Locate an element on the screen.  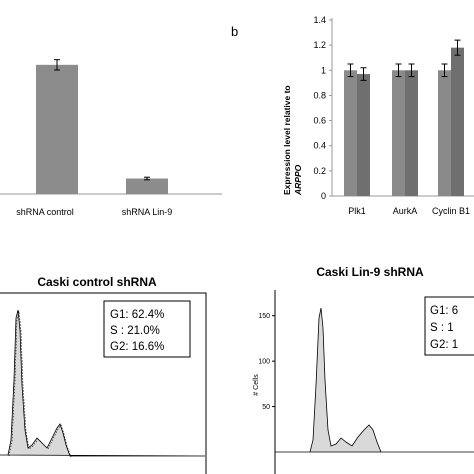
panel-c-stats-box is located at coordinates (147, 329).